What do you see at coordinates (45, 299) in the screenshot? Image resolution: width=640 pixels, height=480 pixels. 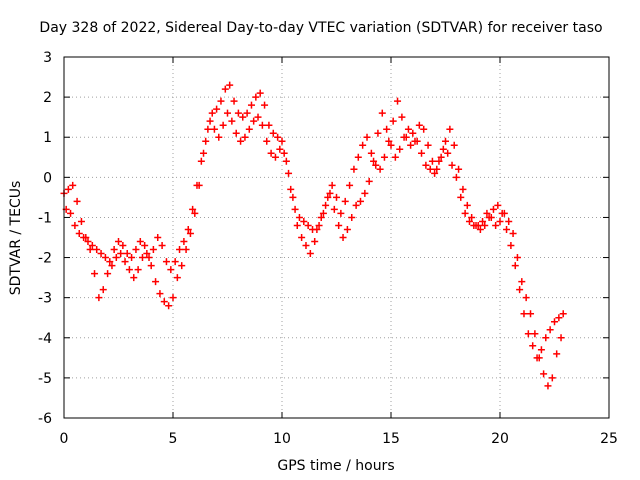 I see `y-tick-label: -3` at bounding box center [45, 299].